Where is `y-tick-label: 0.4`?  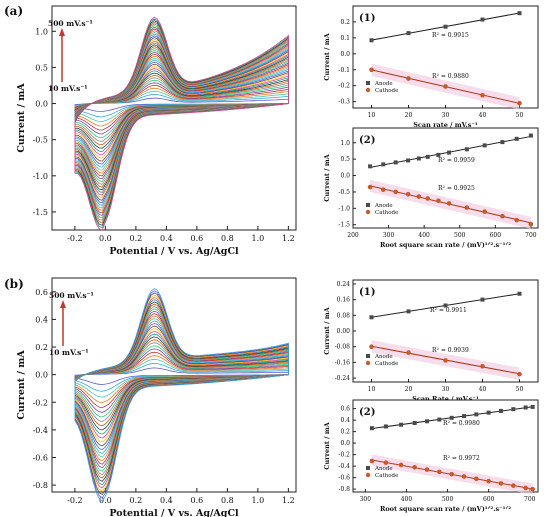 y-tick-label: 0.4 is located at coordinates (345, 420).